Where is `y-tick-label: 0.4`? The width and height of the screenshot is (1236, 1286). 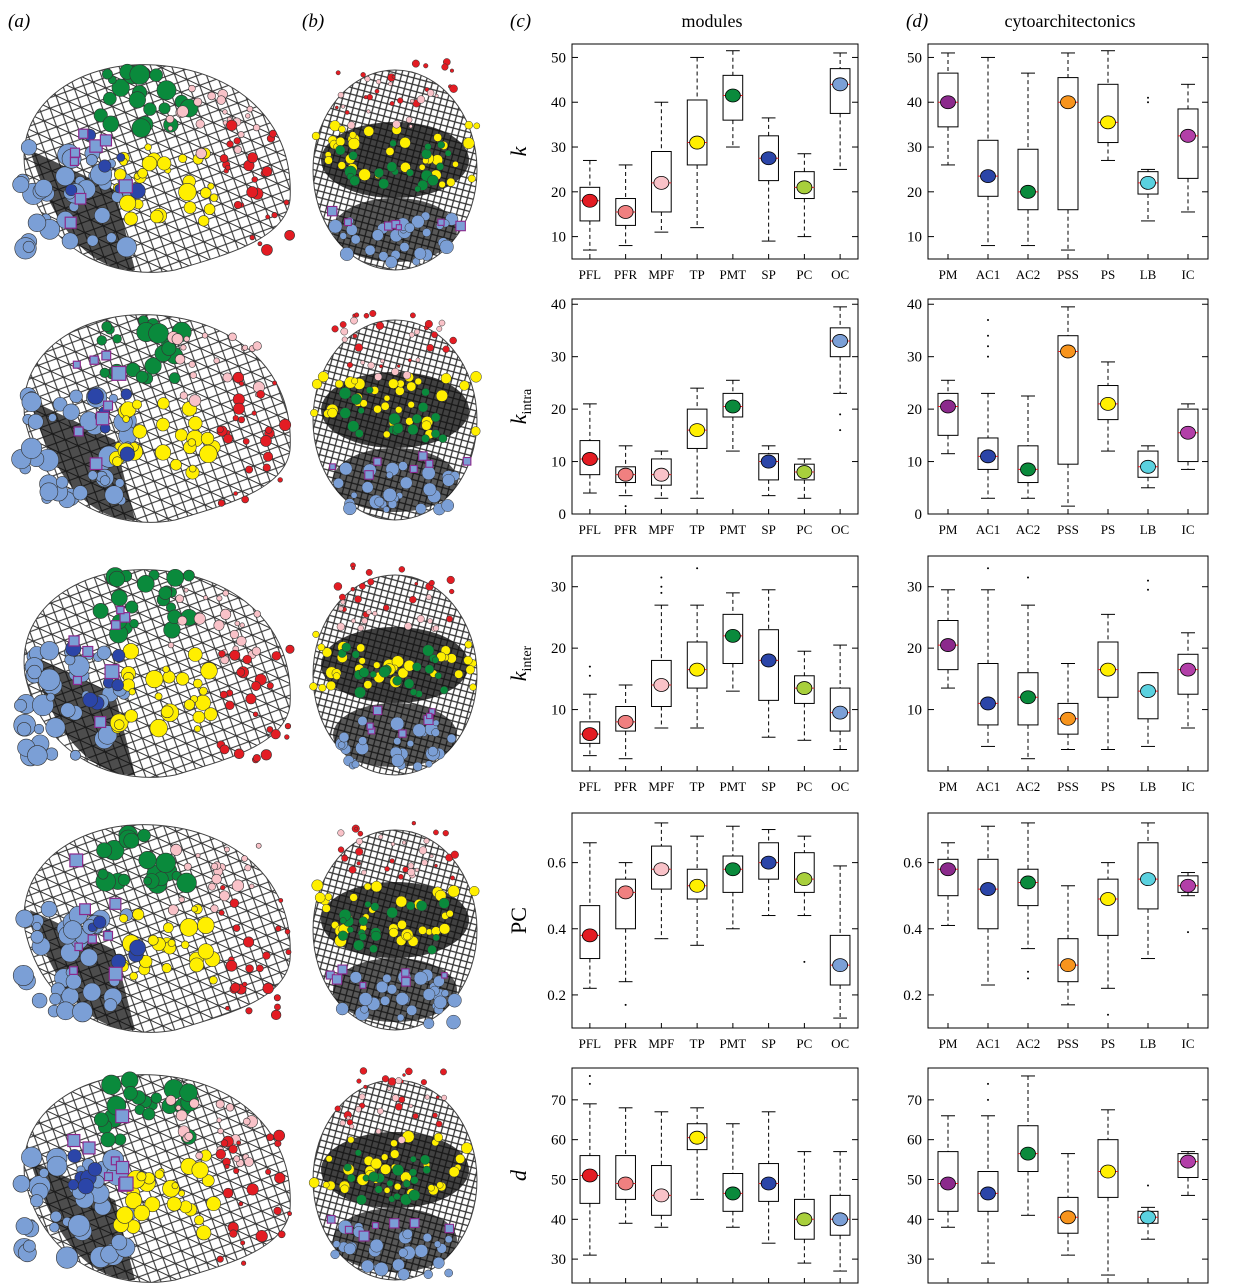 y-tick-label: 0.4 is located at coordinates (556, 930).